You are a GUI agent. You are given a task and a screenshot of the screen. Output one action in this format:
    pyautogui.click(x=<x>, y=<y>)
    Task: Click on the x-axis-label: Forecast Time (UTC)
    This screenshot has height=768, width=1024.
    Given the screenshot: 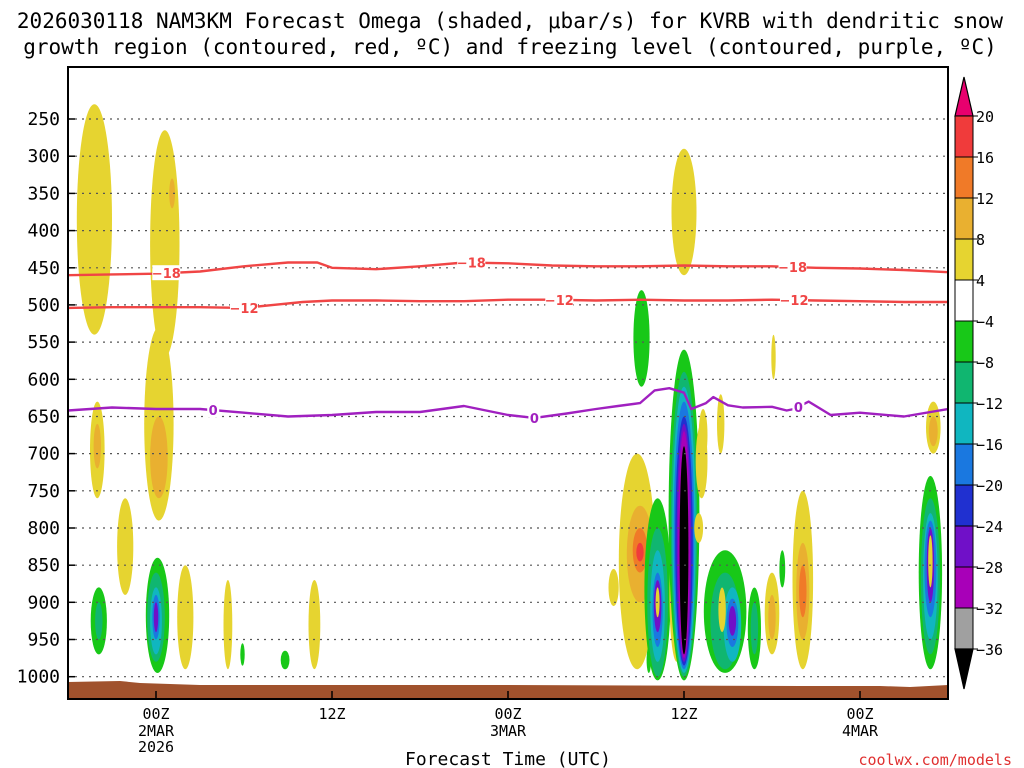 What is the action you would take?
    pyautogui.click(x=508, y=758)
    